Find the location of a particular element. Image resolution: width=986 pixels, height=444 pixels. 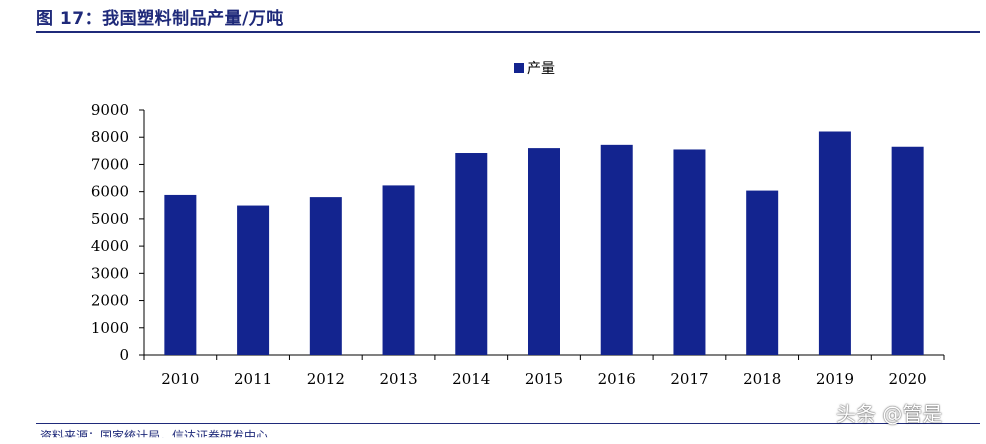

y-tick-label: 7000 is located at coordinates (110, 164).